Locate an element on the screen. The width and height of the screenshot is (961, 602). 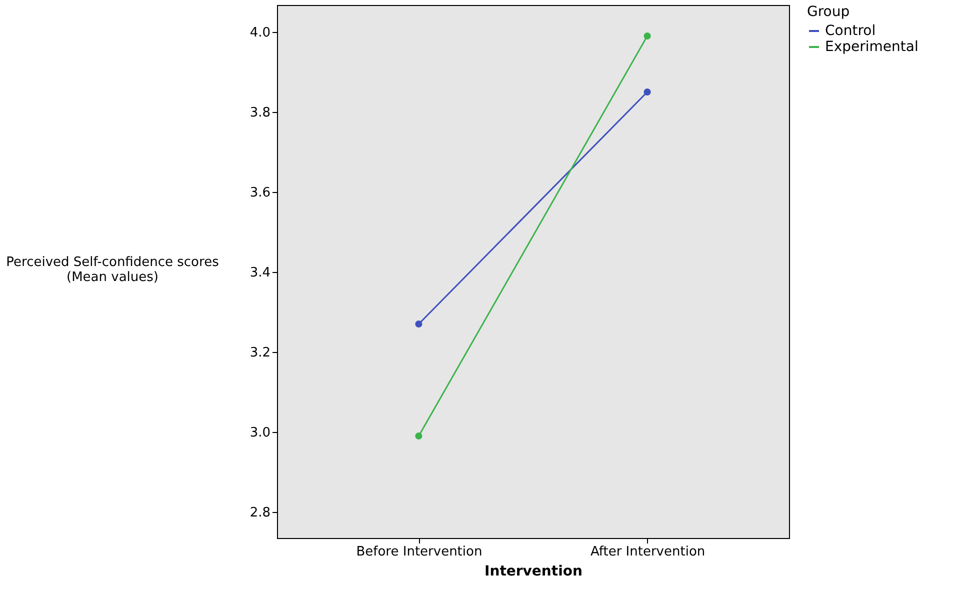
legend-label: Control is located at coordinates (850, 31).